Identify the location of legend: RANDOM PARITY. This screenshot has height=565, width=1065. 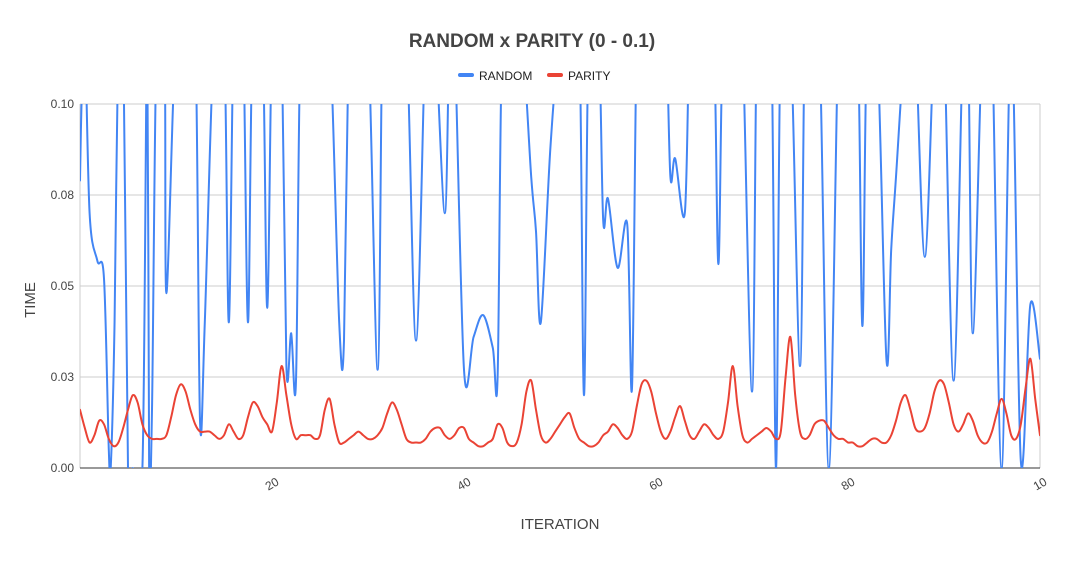
(534, 76).